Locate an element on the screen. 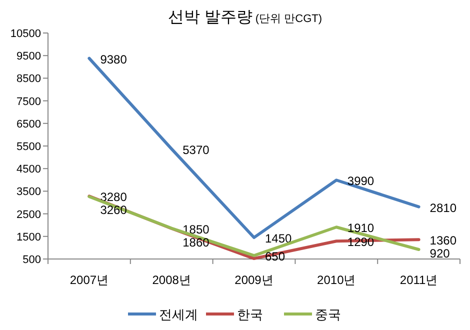 Image resolution: width=470 pixels, height=330 pixels. chart-title: 선박 발주량 is located at coordinates (210, 17).